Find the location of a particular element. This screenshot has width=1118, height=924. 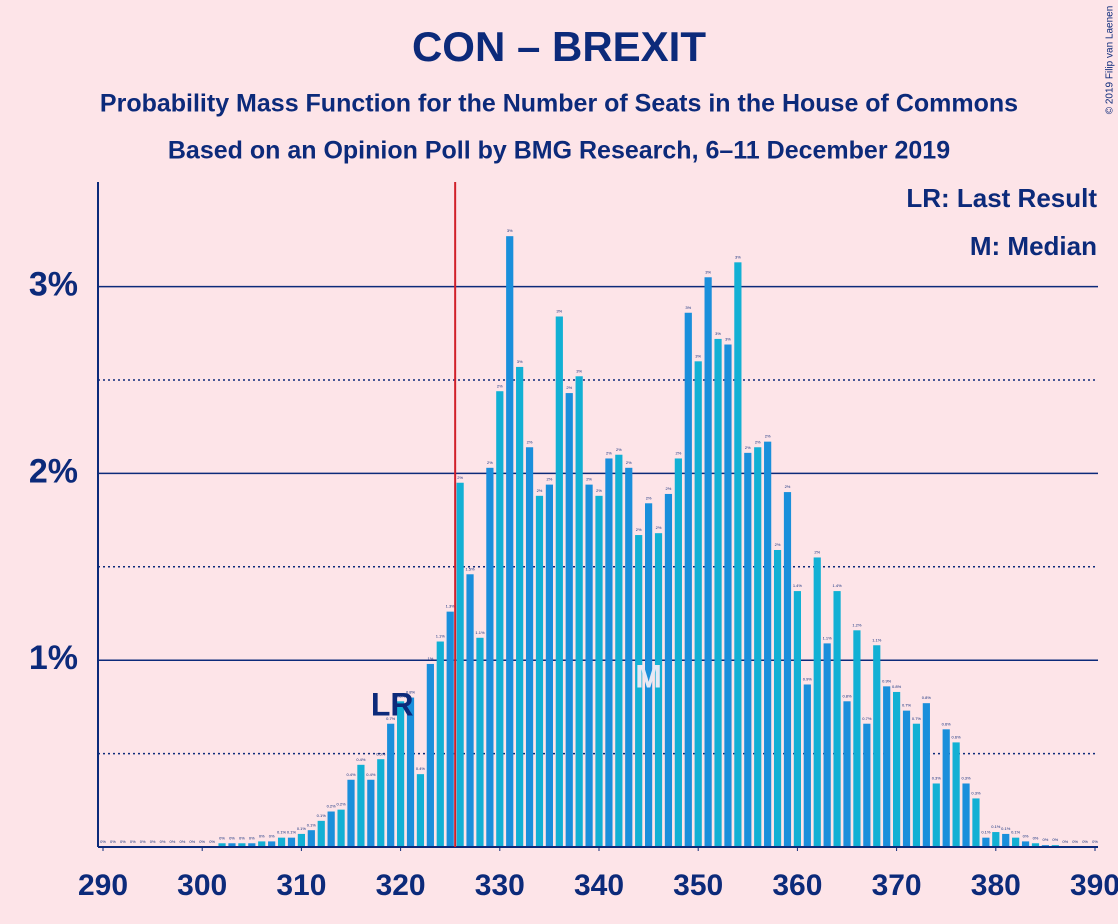

value-label: 0.5% is located at coordinates (381, 753).